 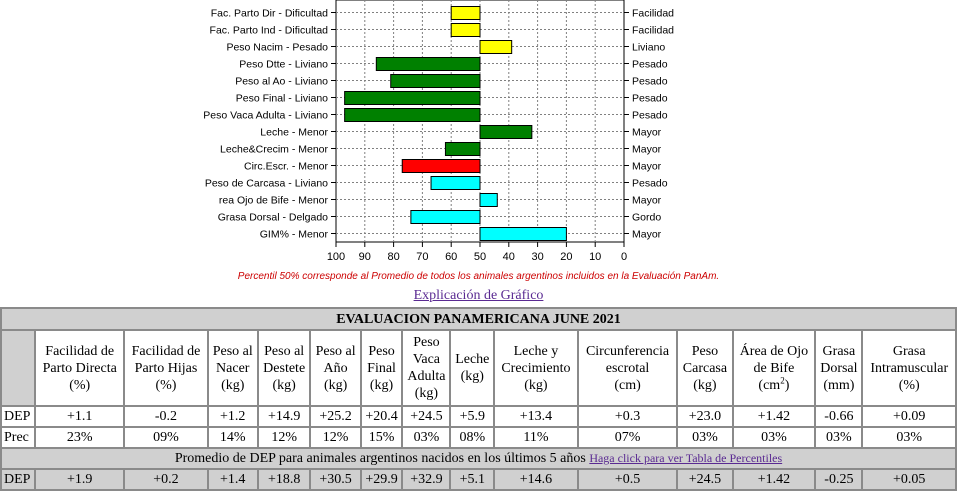 I want to click on x-tick-label: 60, so click(x=451, y=257).